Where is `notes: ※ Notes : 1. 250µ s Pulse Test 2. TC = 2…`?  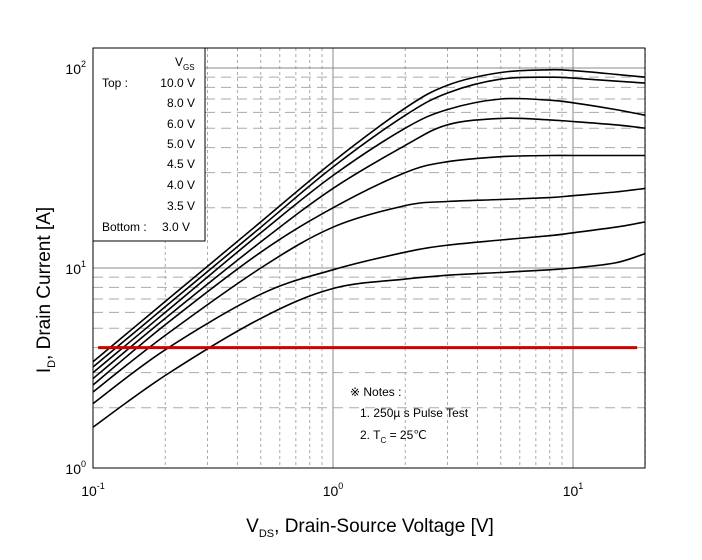
notes: ※ Notes : 1. 250µ s Pulse Test 2. TC = 2… is located at coordinates (409, 415).